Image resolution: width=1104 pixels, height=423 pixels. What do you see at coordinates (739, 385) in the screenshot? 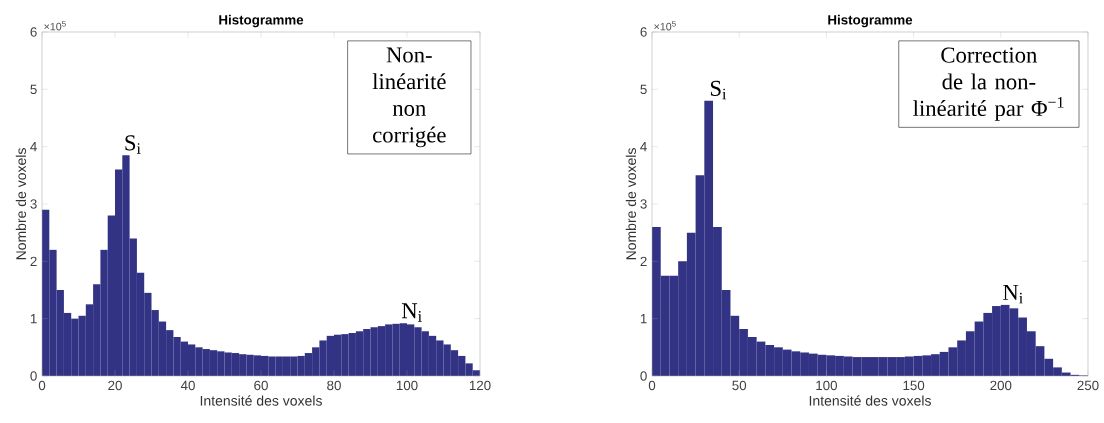
I see `x-tick-label: 50` at bounding box center [739, 385].